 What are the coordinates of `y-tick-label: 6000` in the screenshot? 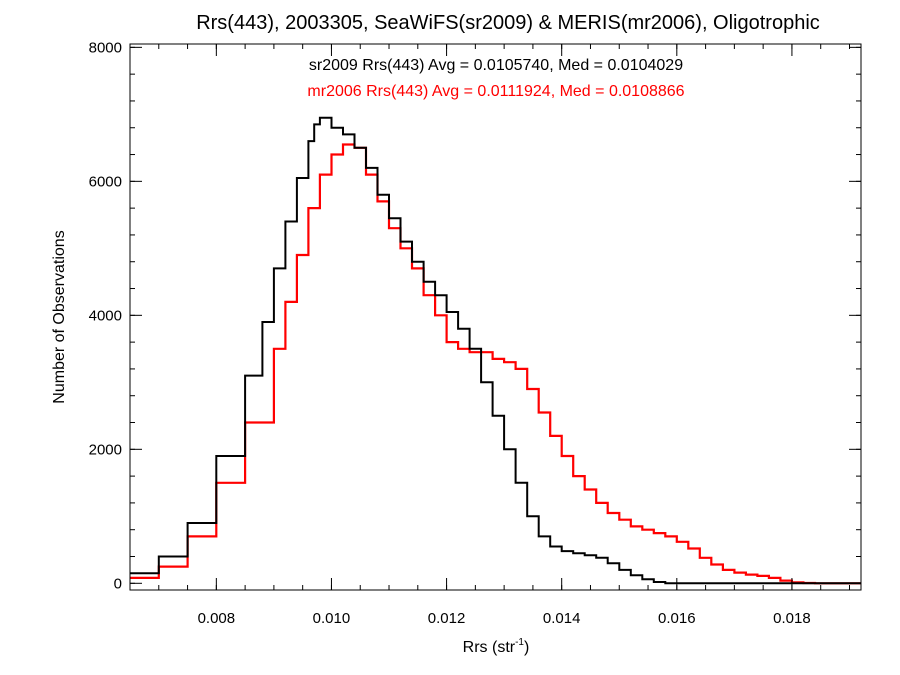 It's located at (105, 181).